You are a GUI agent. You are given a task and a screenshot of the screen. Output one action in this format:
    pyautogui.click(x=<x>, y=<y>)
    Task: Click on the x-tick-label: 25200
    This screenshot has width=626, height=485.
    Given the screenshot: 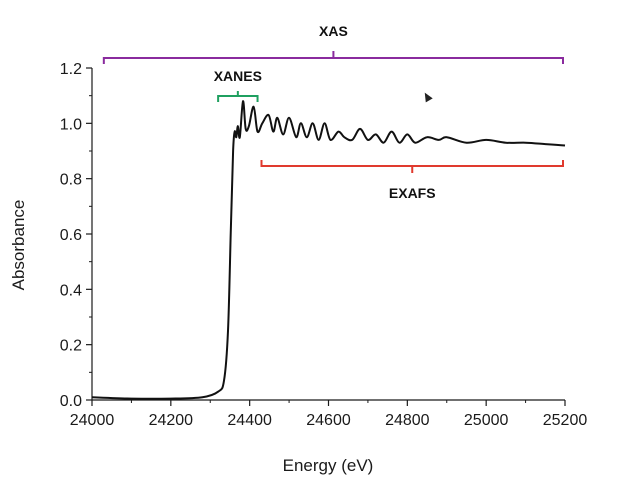 What is the action you would take?
    pyautogui.click(x=565, y=420)
    